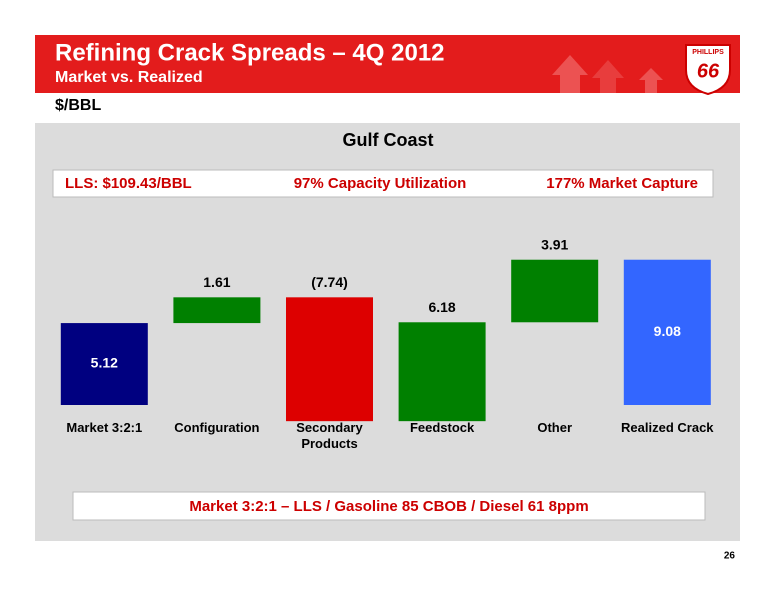 This screenshot has height=600, width=776. I want to click on logo-number: 66, so click(708, 71).